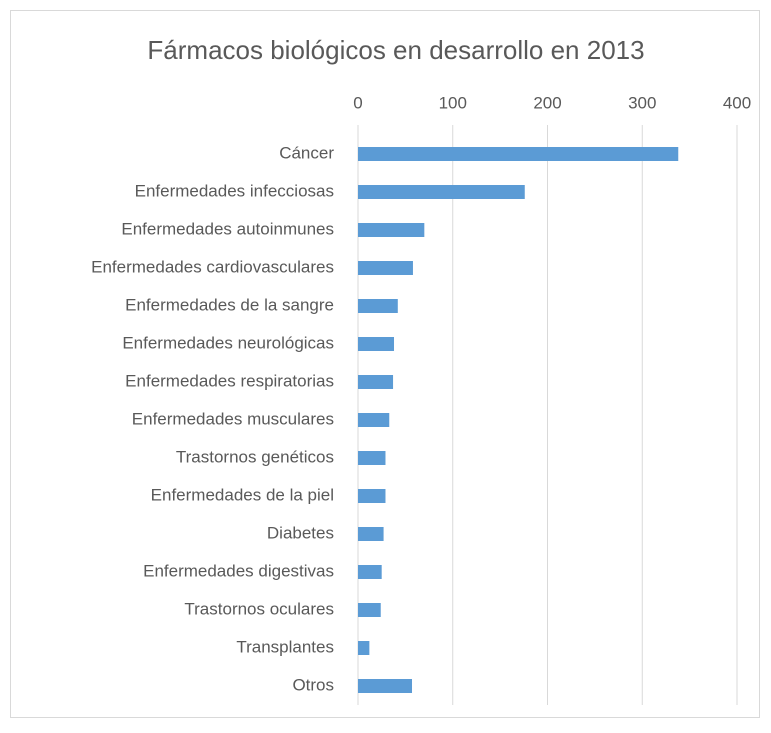 The width and height of the screenshot is (771, 733). I want to click on y-tick-label: Enfermedades de la sangre, so click(229, 304).